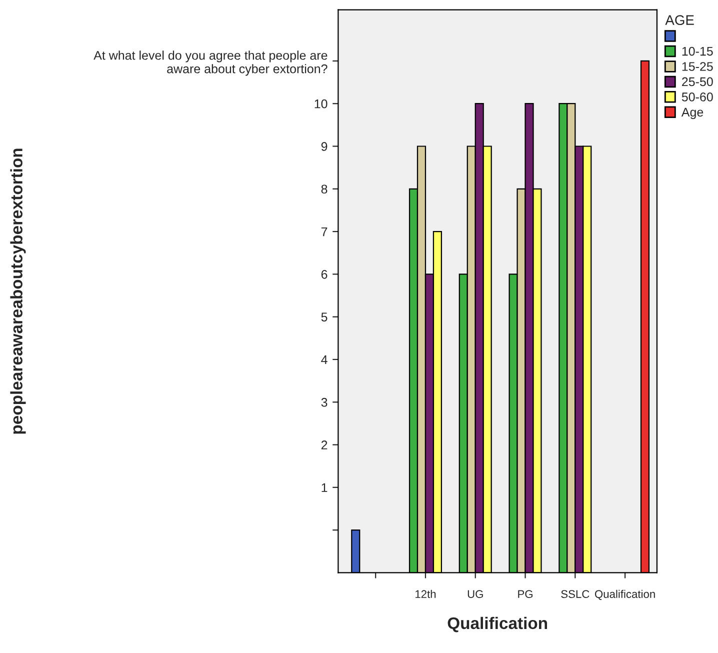  I want to click on y-tick-label: 4, so click(324, 359).